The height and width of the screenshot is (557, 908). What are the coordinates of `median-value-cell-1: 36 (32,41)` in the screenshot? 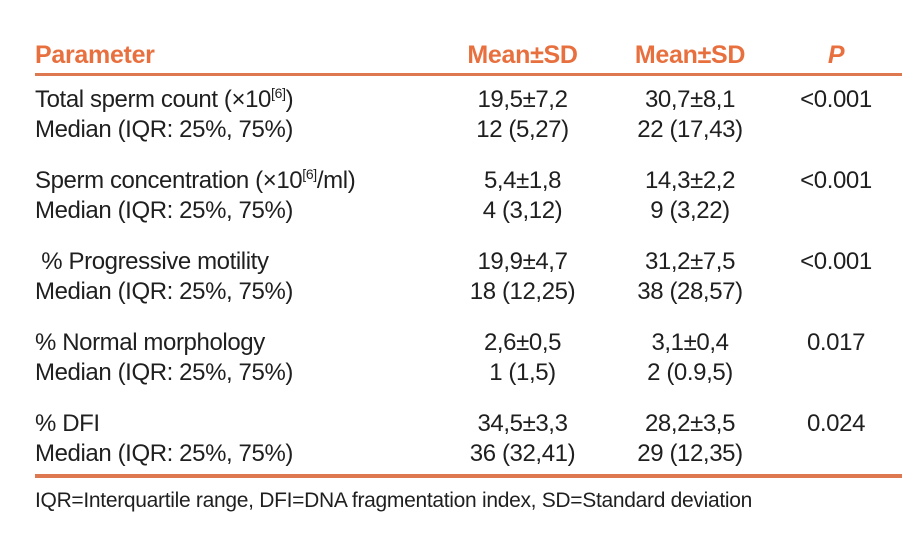 It's located at (522, 453).